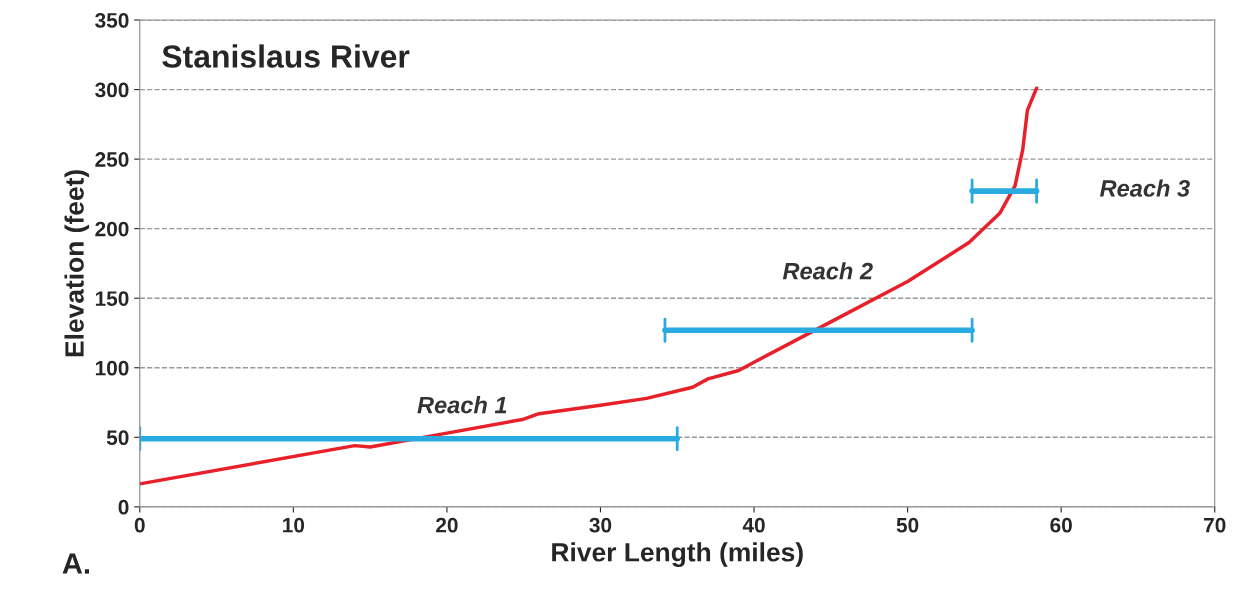 The image size is (1237, 607). What do you see at coordinates (112, 368) in the screenshot?
I see `y-tick-label: 100` at bounding box center [112, 368].